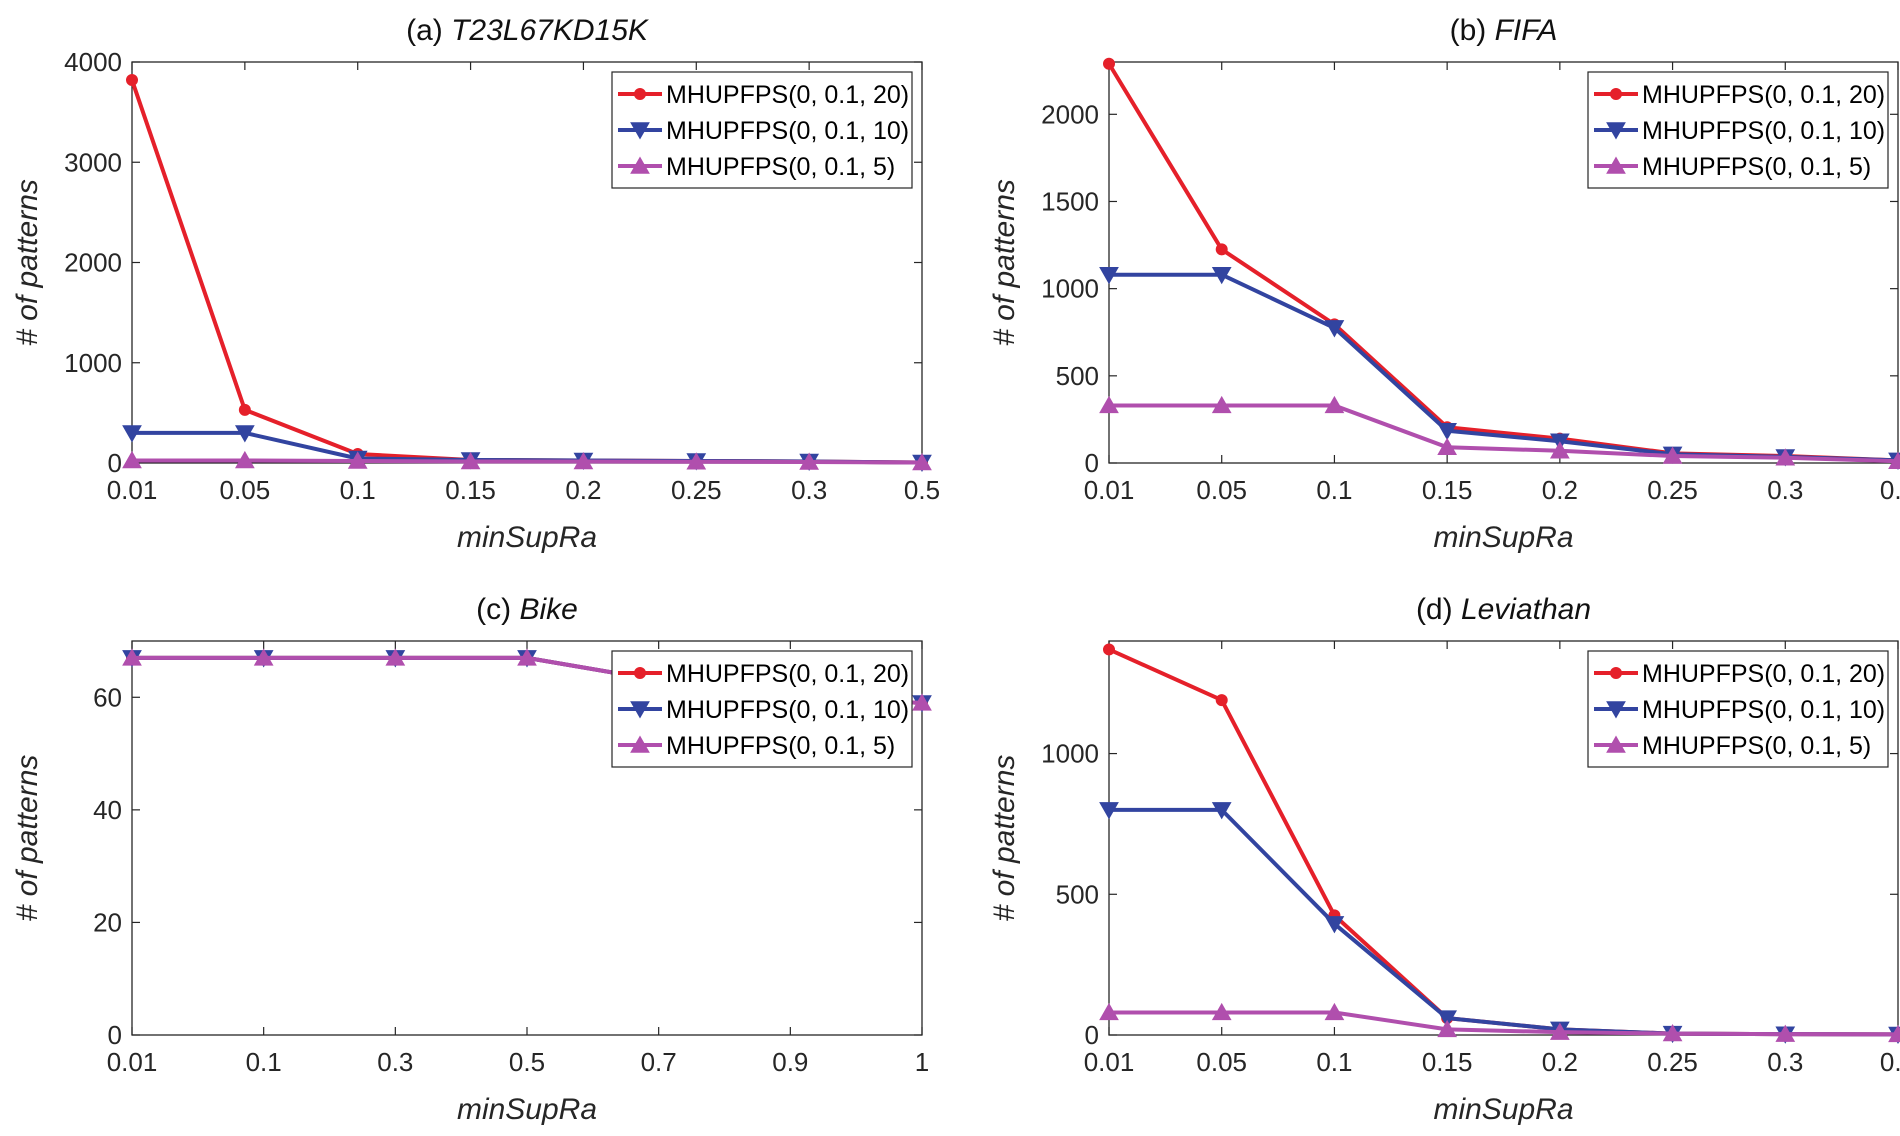 The image size is (1900, 1136). I want to click on chart-title-prefix: (b), so click(1472, 30).